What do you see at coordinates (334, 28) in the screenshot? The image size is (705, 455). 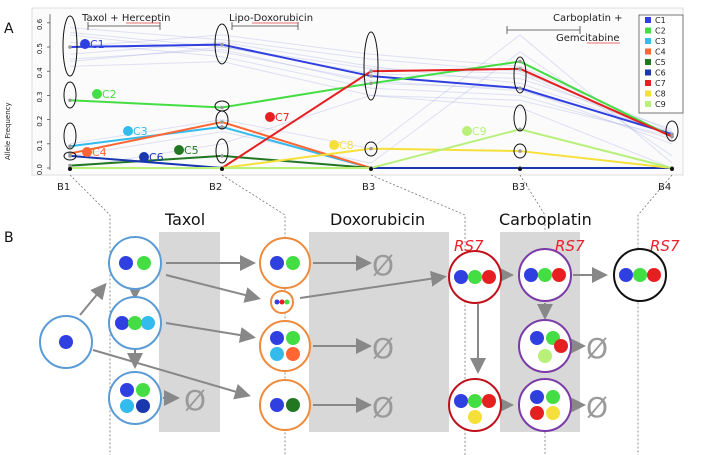 I see `treatment-brackets` at bounding box center [334, 28].